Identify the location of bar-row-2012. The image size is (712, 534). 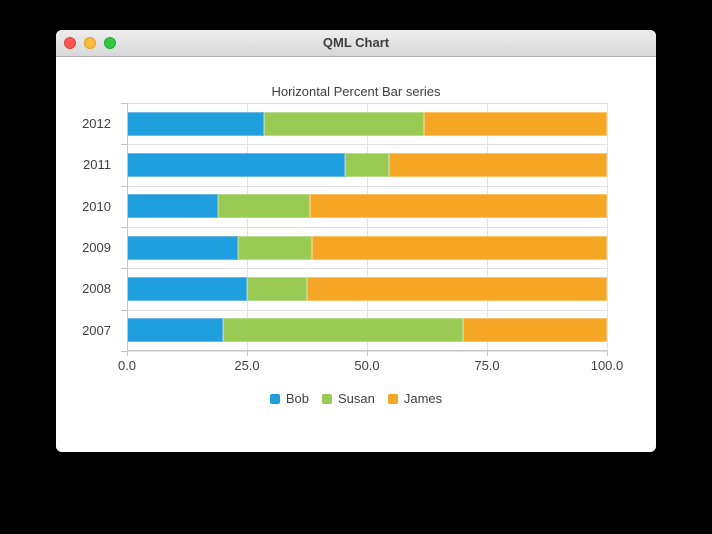
(367, 123).